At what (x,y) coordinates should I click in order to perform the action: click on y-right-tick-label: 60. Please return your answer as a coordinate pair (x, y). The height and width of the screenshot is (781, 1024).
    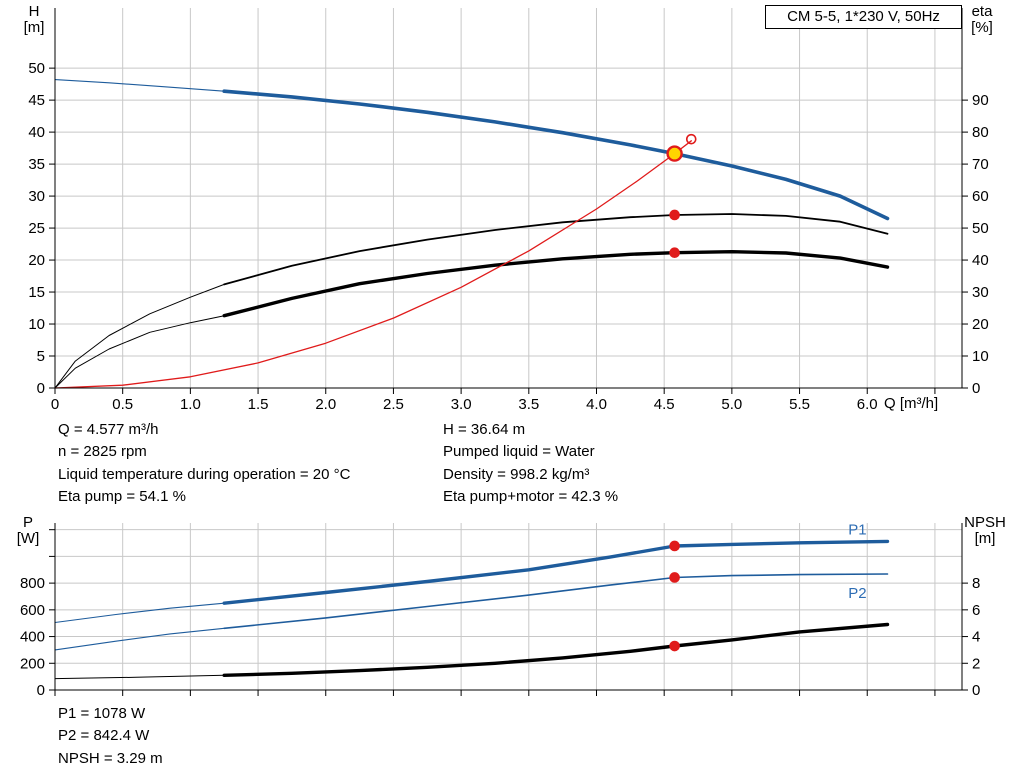
    Looking at the image, I should click on (980, 196).